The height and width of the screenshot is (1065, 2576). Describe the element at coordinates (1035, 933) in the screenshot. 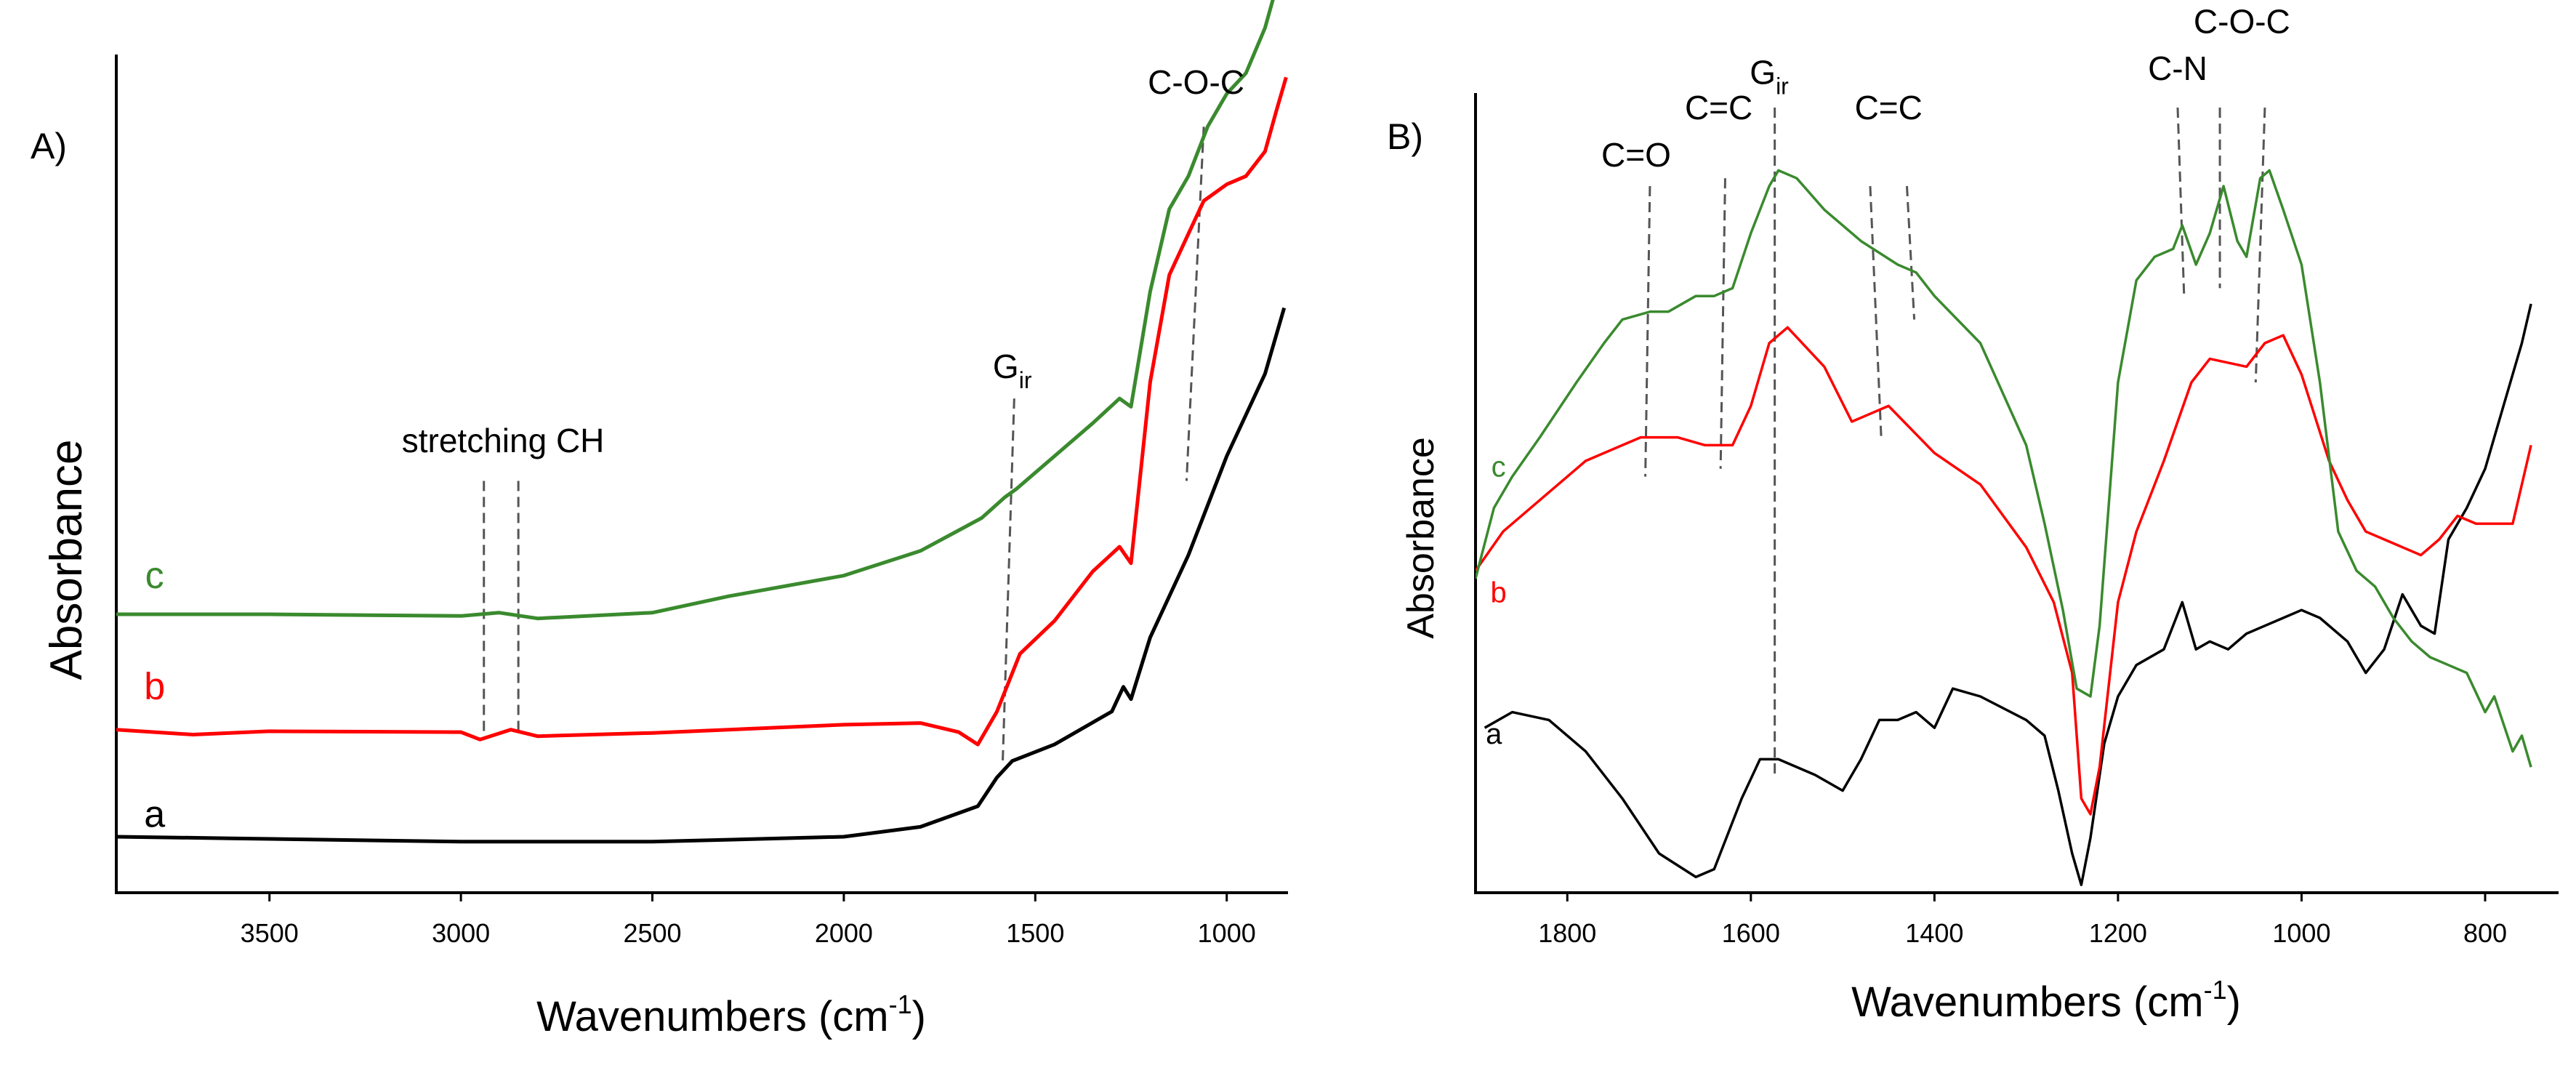

I see `x-tick-label: 1500` at that location.